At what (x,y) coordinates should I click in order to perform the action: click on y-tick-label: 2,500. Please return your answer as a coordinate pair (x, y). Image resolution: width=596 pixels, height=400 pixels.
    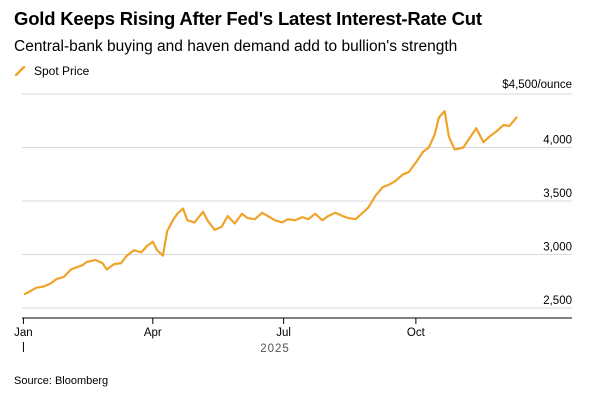
    Looking at the image, I should click on (557, 301).